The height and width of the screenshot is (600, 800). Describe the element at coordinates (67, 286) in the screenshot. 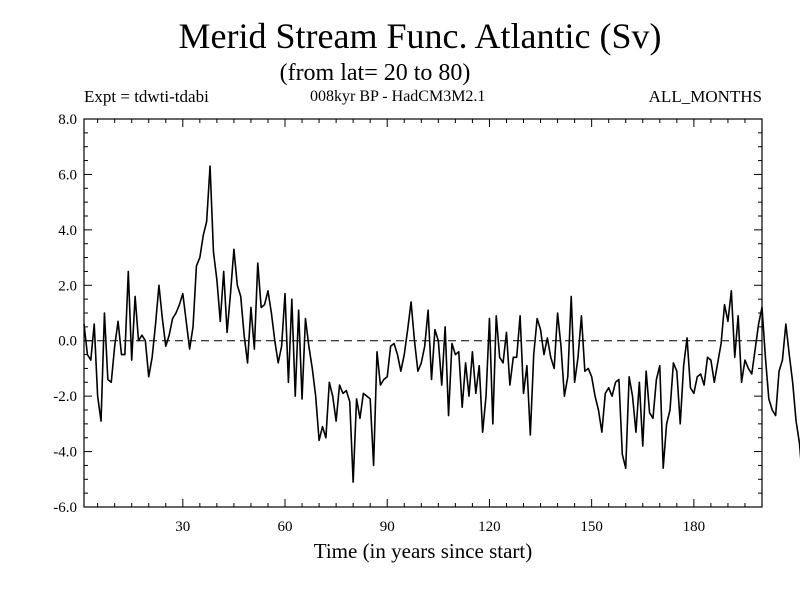

I see `y-tick-label: 2.0` at that location.